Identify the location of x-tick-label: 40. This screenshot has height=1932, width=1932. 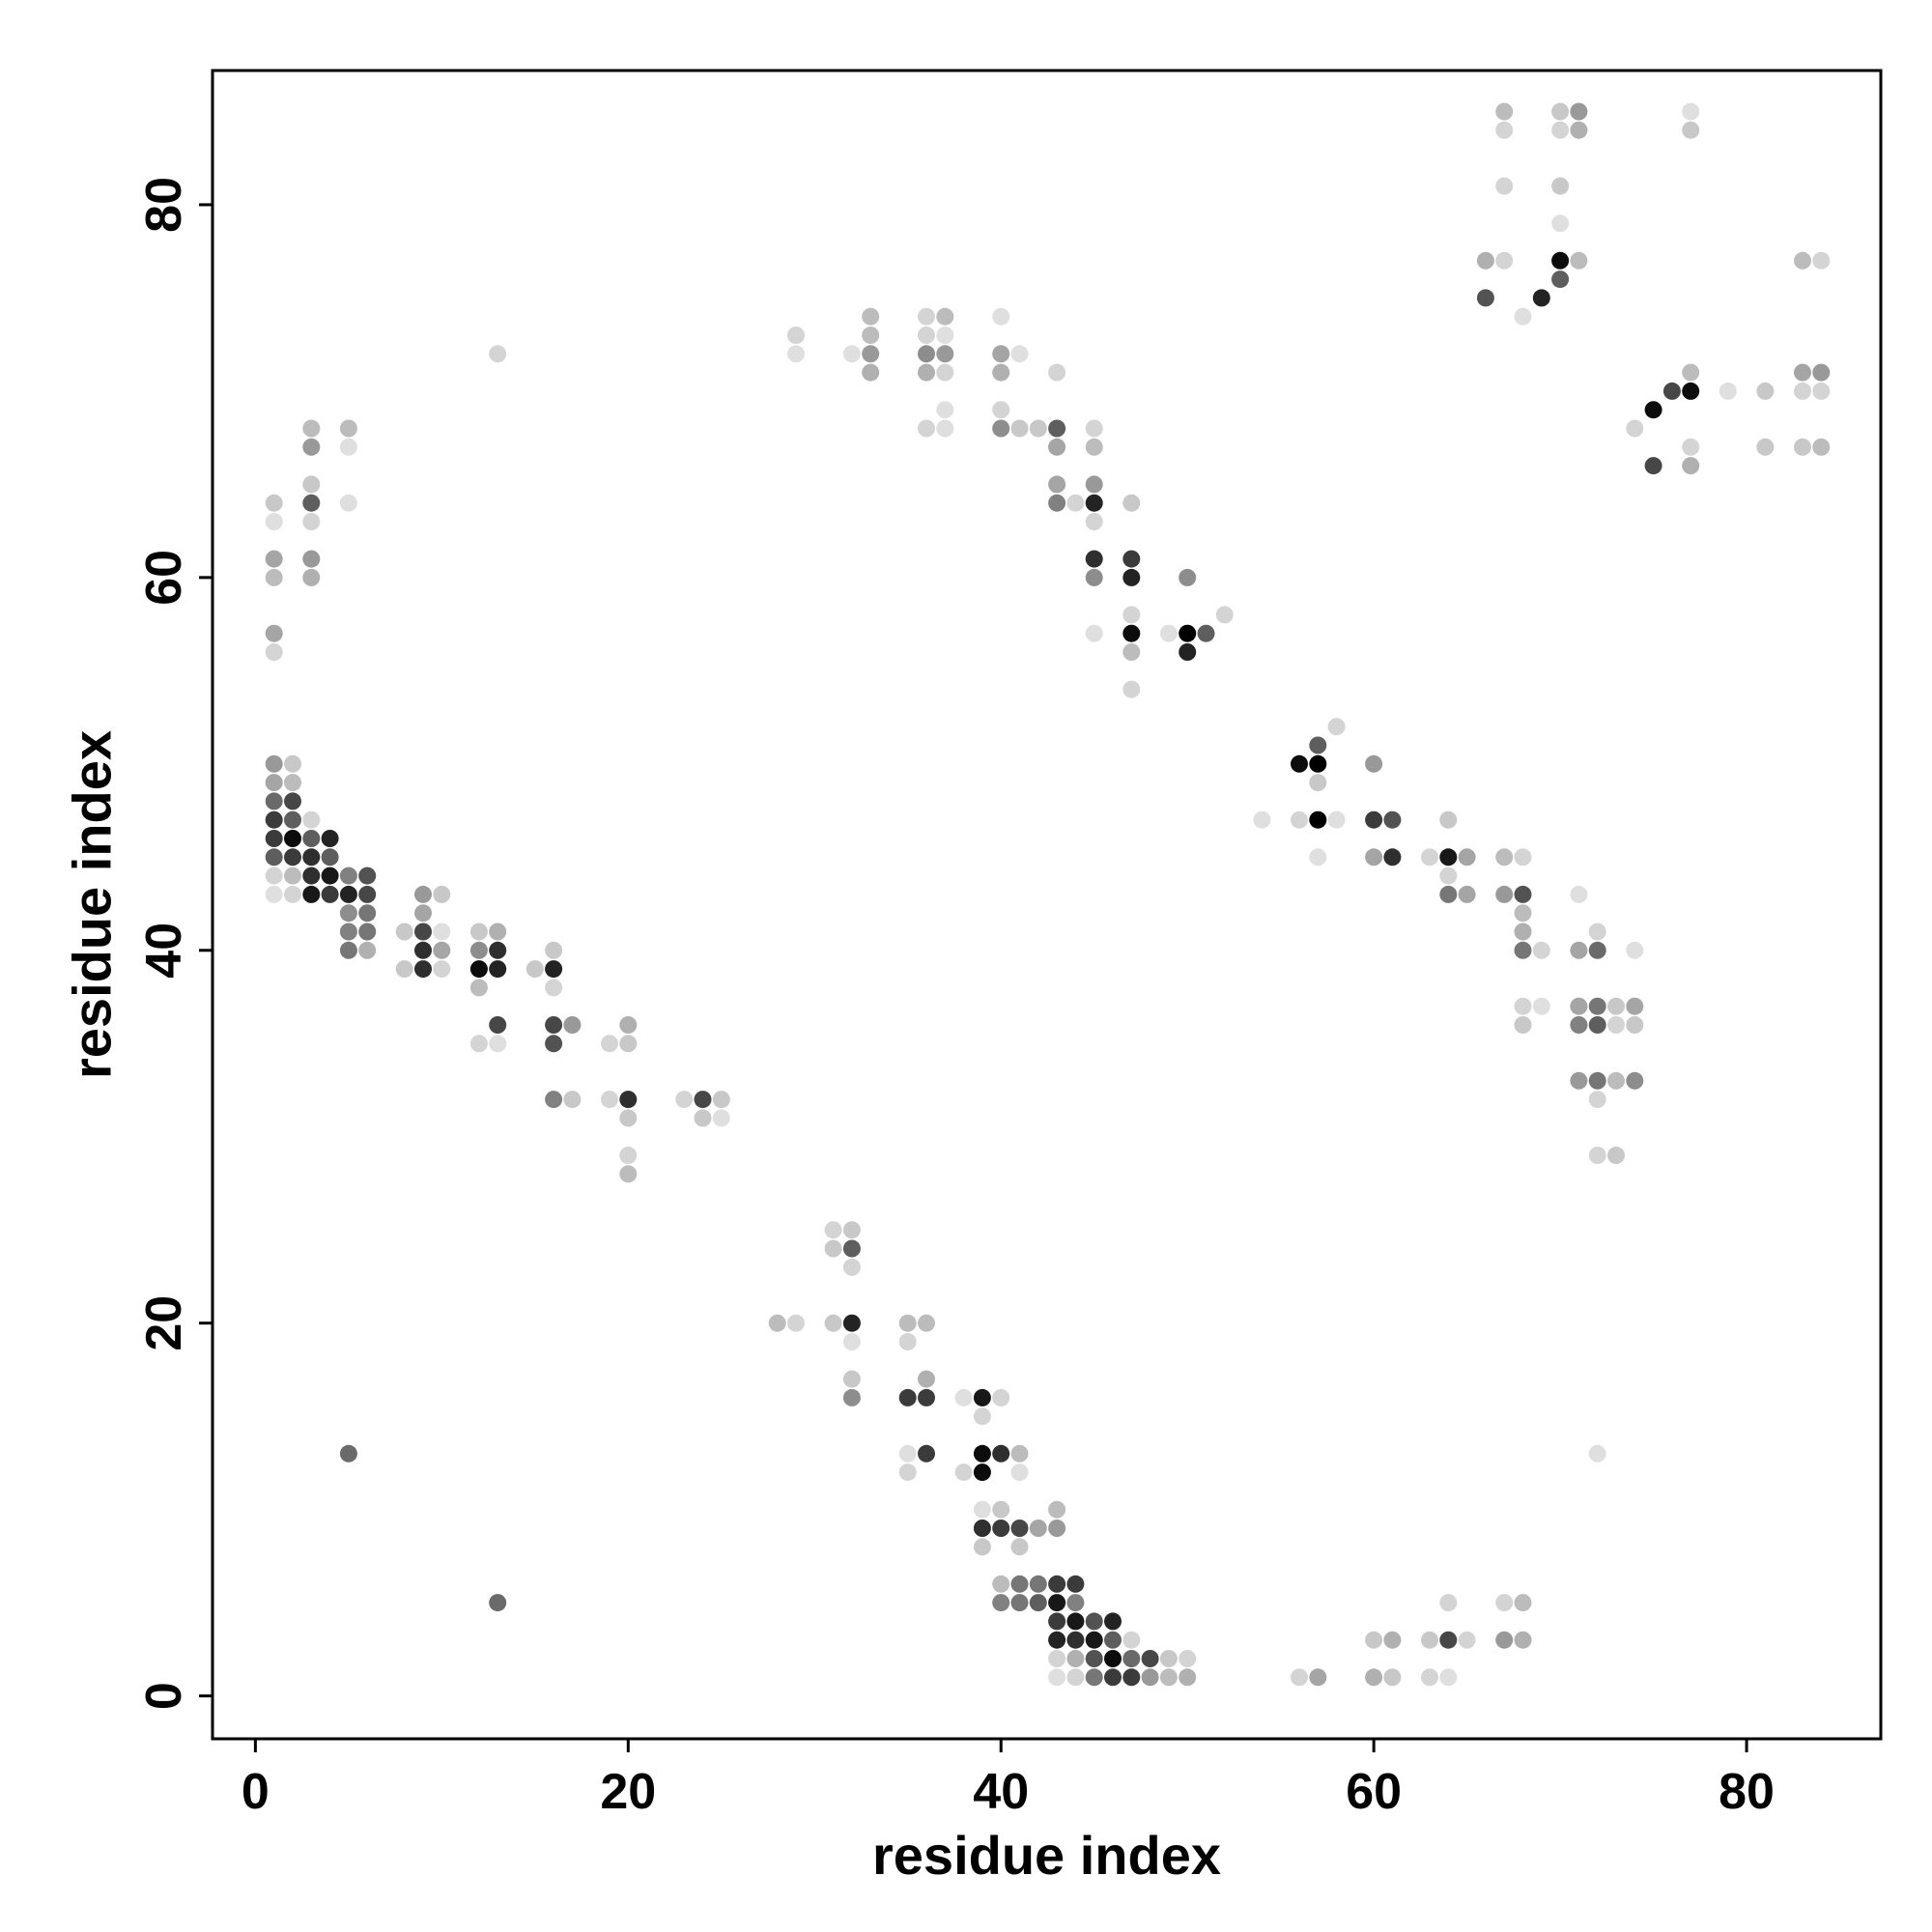
(1001, 1792).